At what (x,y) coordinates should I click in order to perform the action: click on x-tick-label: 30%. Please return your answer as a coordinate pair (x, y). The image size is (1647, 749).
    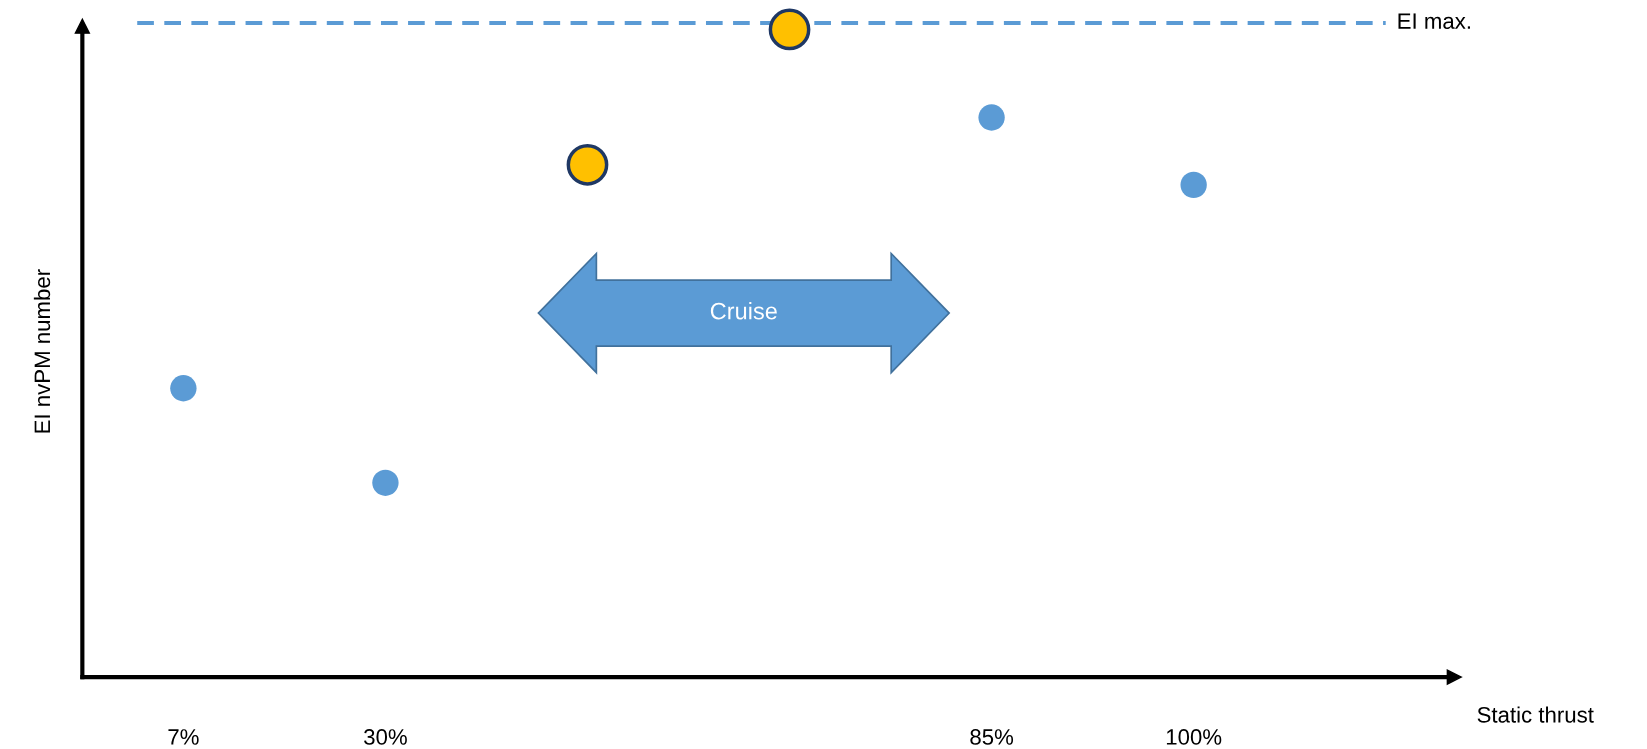
    Looking at the image, I should click on (385, 737).